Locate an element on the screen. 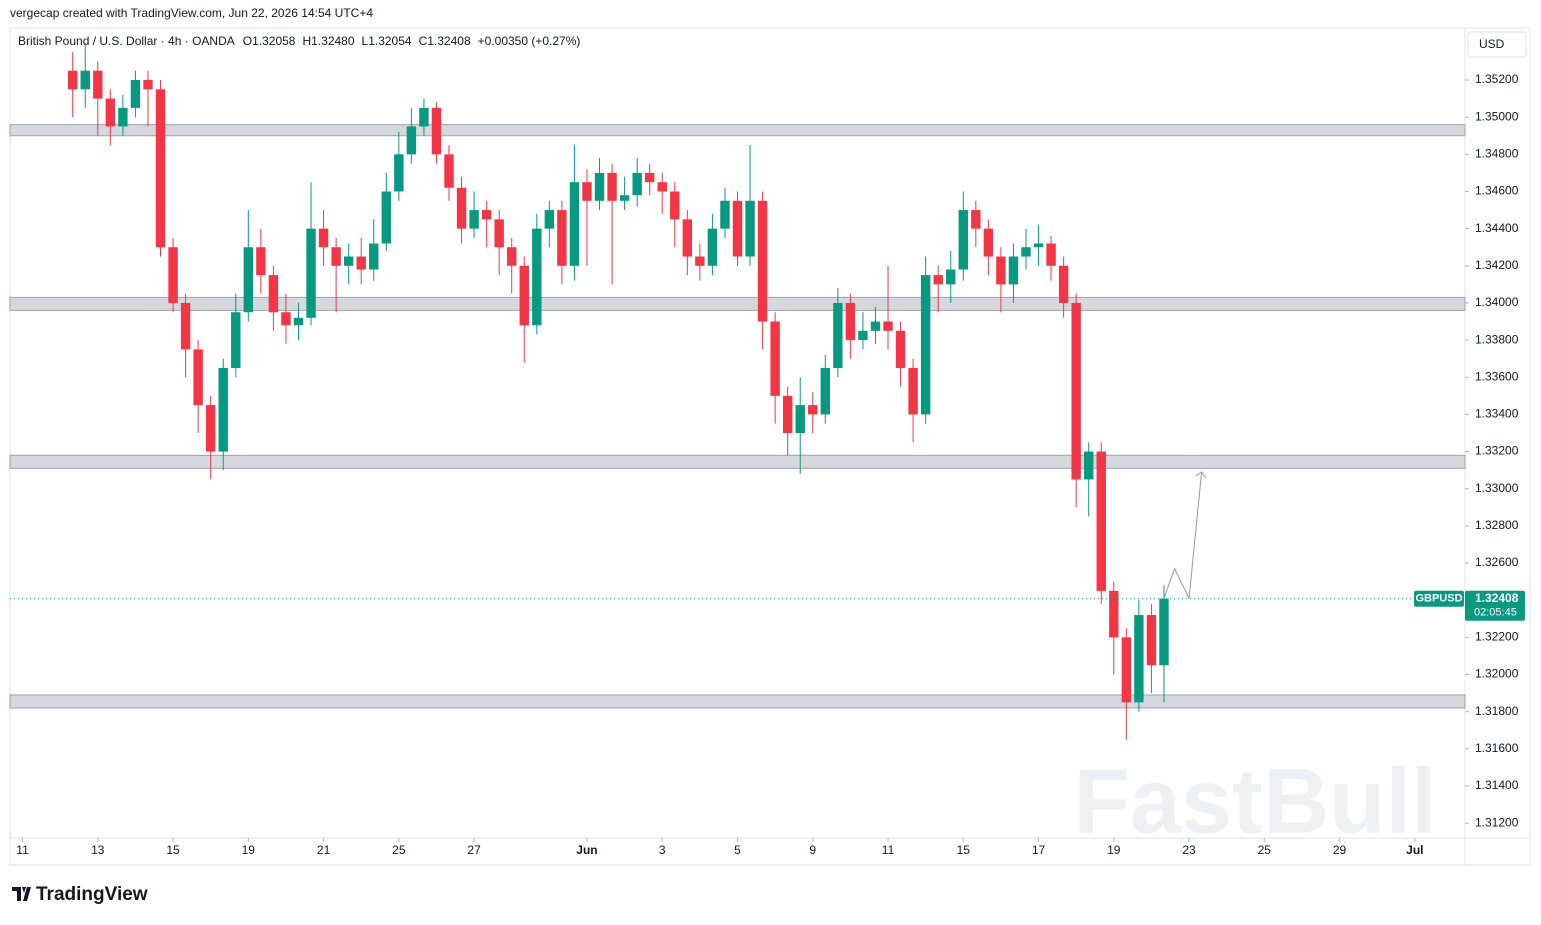 The width and height of the screenshot is (1541, 925). x-tick-label: 29 is located at coordinates (1340, 850).